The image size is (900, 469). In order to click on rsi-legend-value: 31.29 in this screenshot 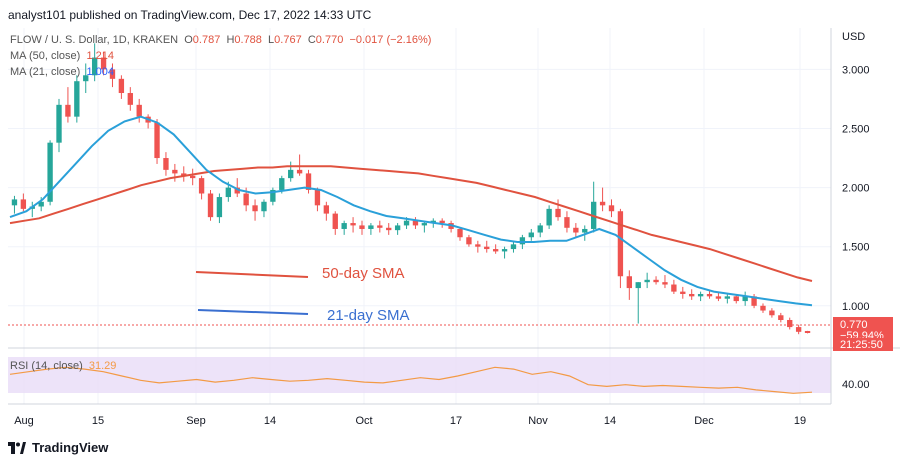, I will do `click(102, 366)`.